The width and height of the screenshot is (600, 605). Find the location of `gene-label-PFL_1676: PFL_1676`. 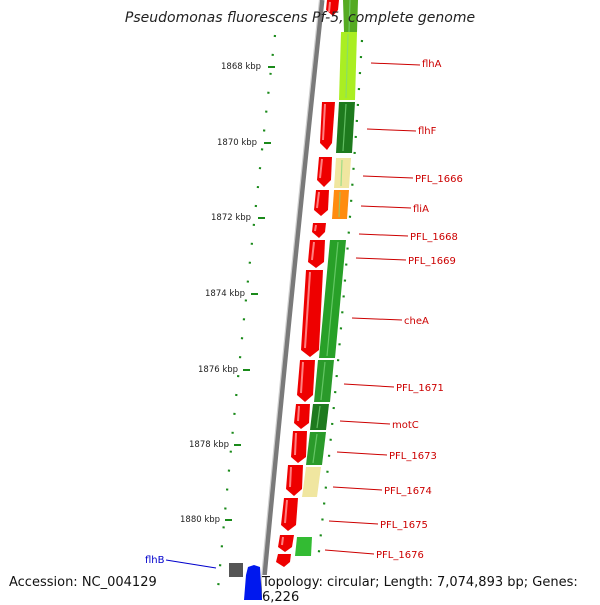

gene-label-PFL_1676: PFL_1676 is located at coordinates (400, 555).